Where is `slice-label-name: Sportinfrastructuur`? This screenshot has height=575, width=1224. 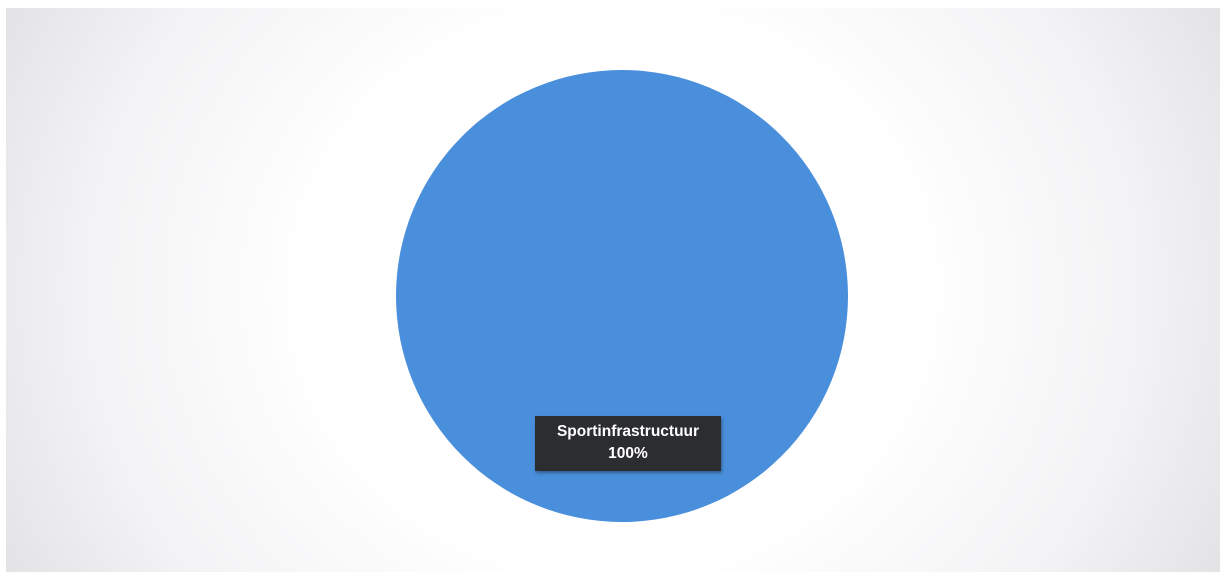
slice-label-name: Sportinfrastructuur is located at coordinates (628, 431).